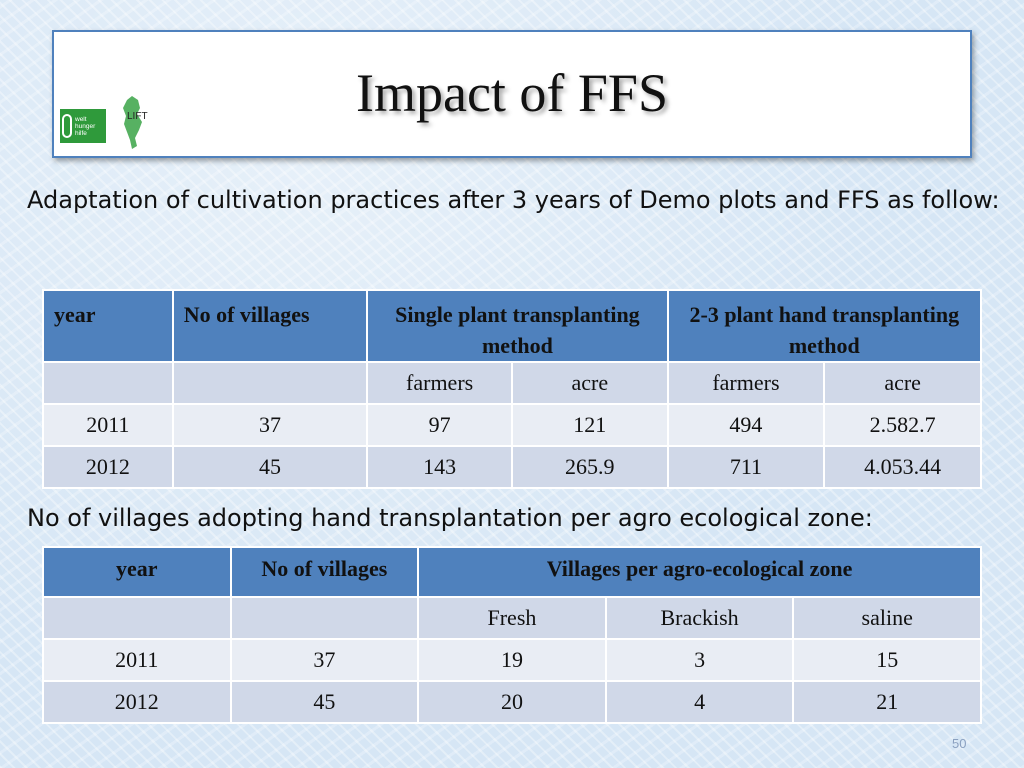 The width and height of the screenshot is (1024, 768). Describe the element at coordinates (81, 119) in the screenshot. I see `logo-whh-line: welt` at that location.